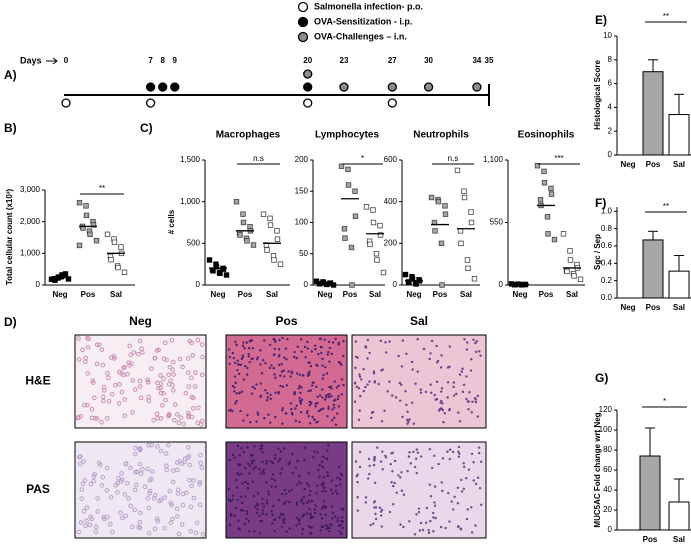 The height and width of the screenshot is (544, 691). I want to click on bar, so click(679, 516).